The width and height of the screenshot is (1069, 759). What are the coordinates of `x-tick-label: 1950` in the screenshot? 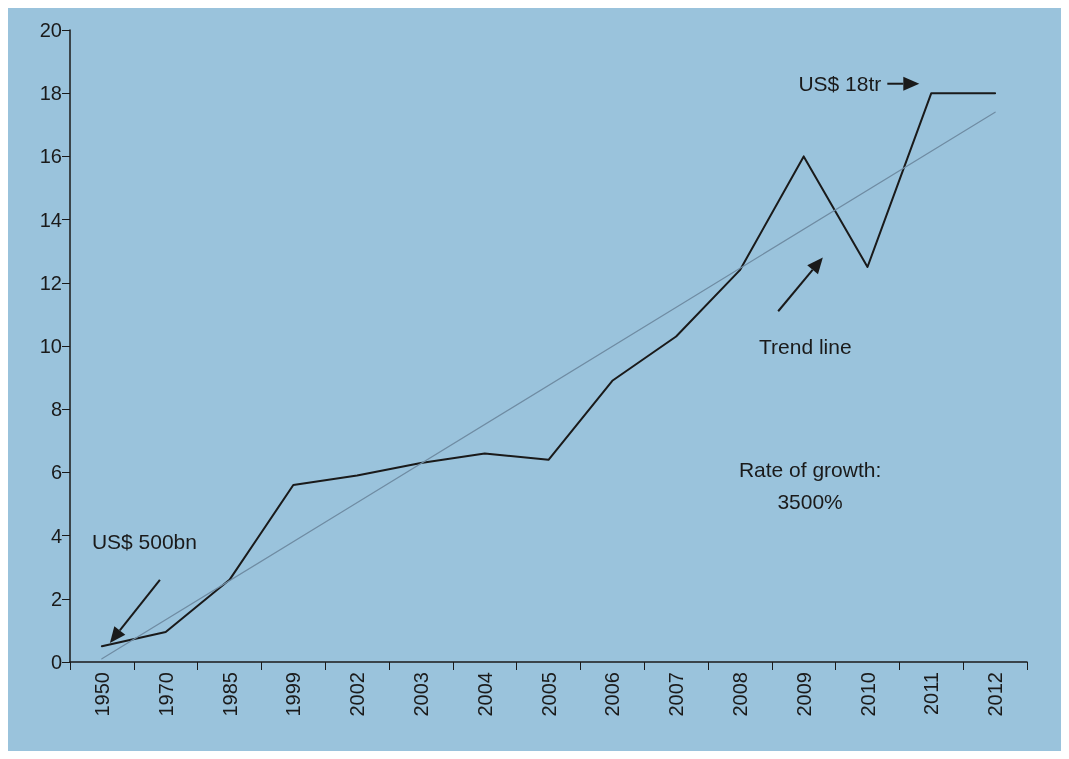 It's located at (101, 694).